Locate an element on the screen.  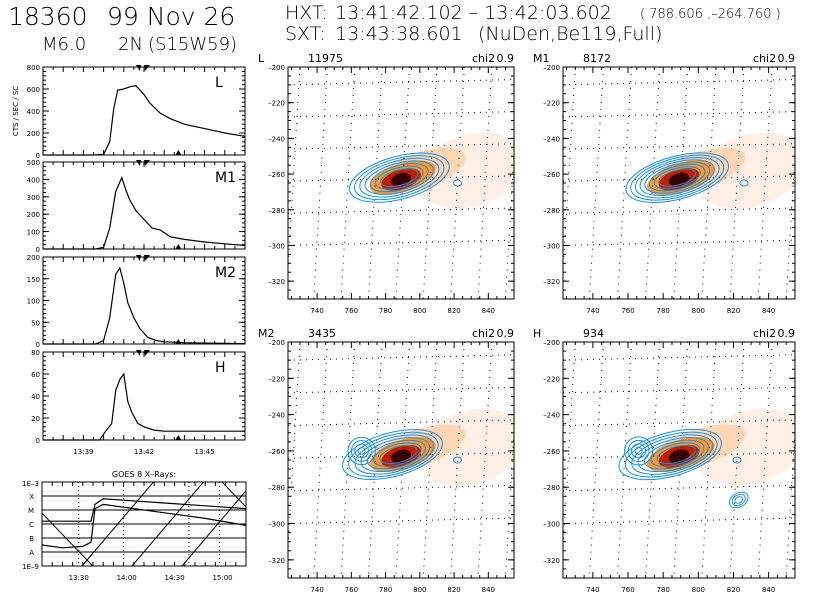
lightcurve-series-M1 is located at coordinates (144, 213).